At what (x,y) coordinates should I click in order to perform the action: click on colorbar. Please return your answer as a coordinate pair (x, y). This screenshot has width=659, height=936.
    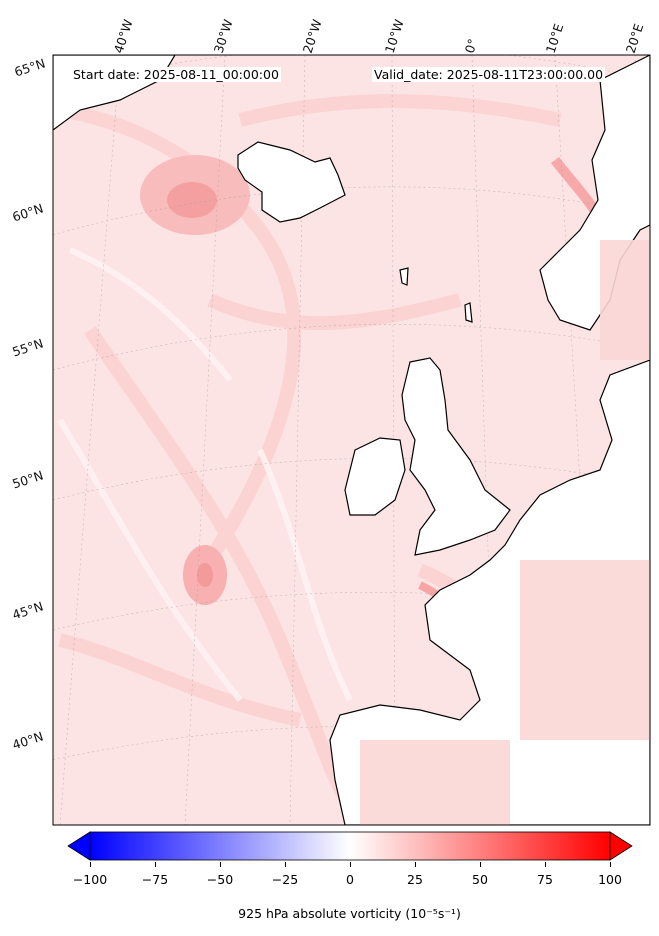
    Looking at the image, I should click on (350, 846).